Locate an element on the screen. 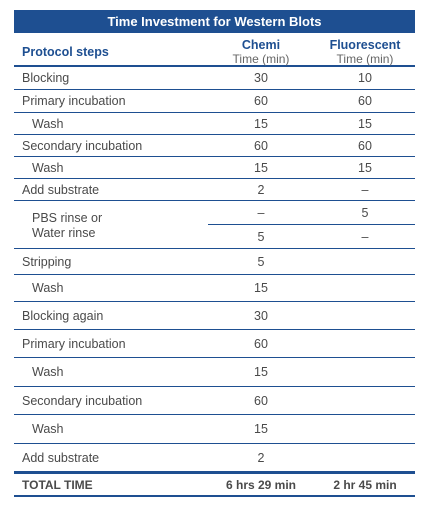  step-label: Blocking is located at coordinates (46, 78).